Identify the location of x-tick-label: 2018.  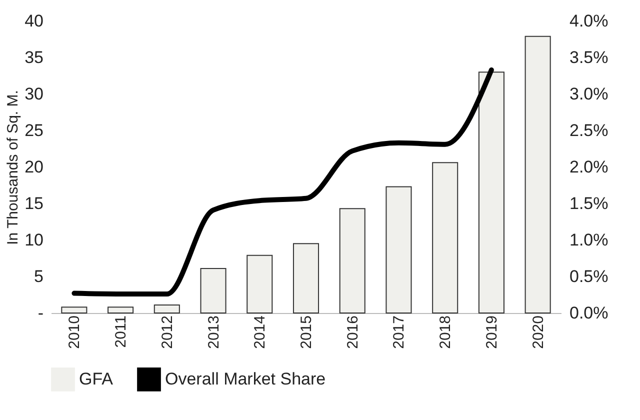
(445, 332).